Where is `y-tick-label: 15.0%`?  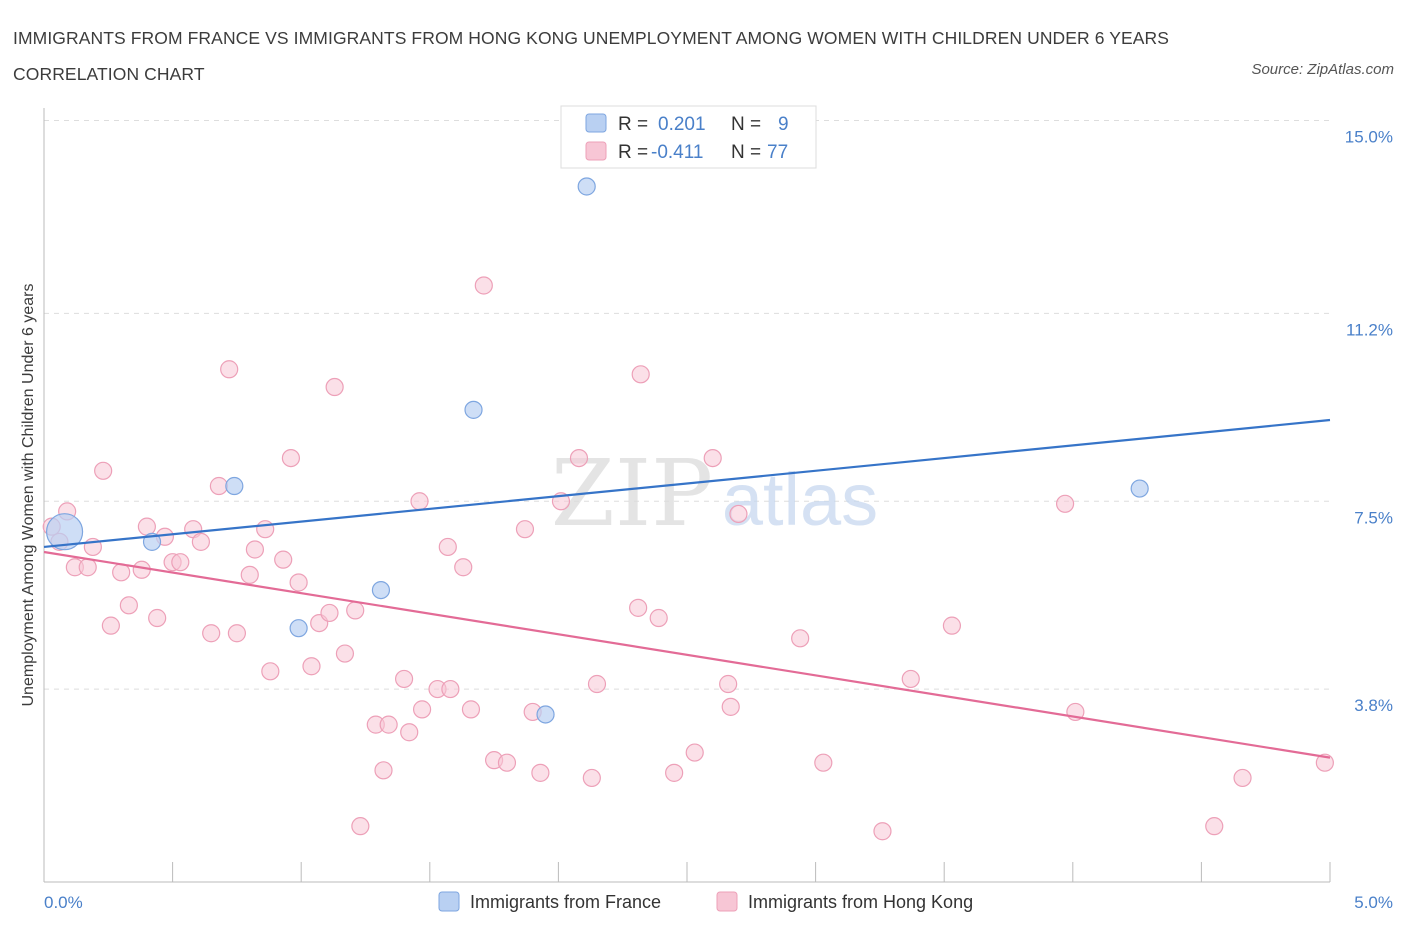
y-tick-label: 15.0% is located at coordinates (1369, 137).